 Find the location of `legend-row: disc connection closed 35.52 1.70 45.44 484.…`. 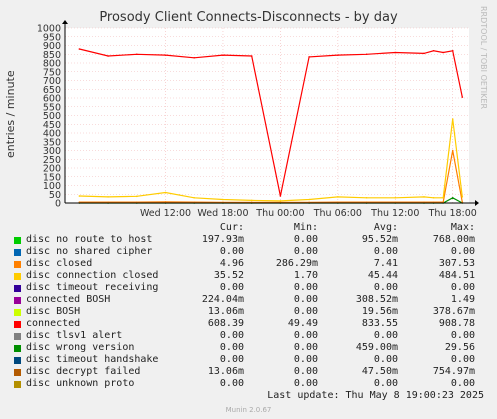

legend-row: disc connection closed 35.52 1.70 45.44 484.… is located at coordinates (249, 276).